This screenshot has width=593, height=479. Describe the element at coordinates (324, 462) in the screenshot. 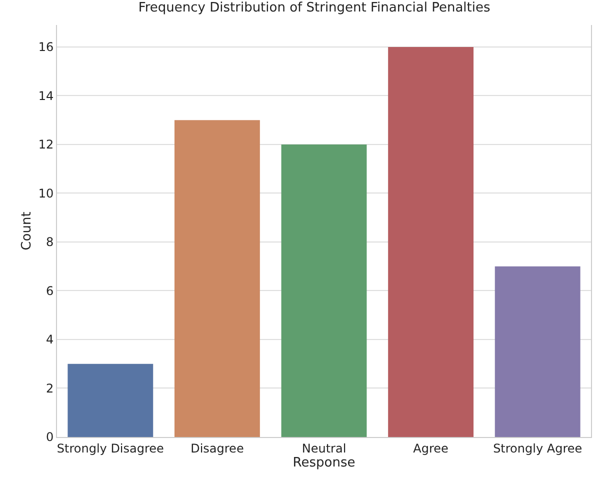

I see `x-axis-title: Response` at that location.